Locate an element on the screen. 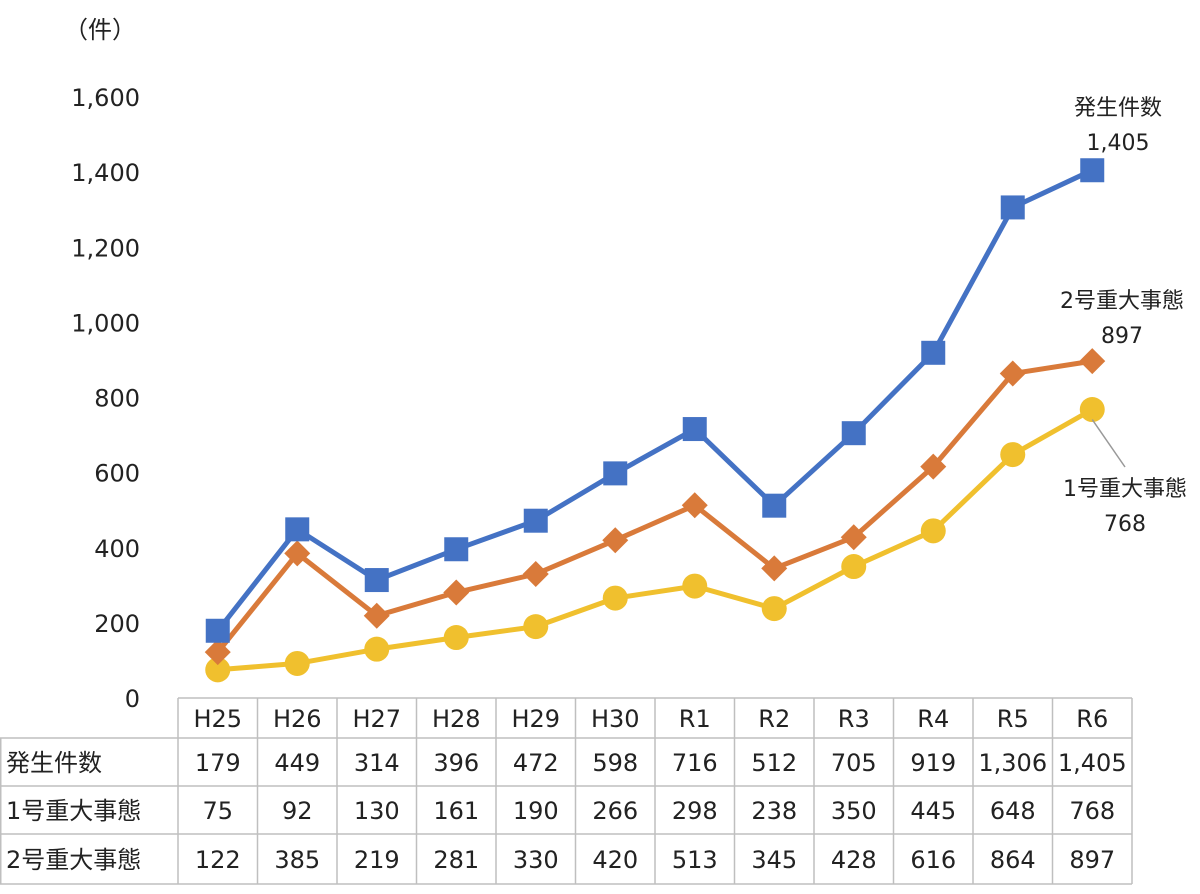 The height and width of the screenshot is (894, 1200). x-category-label: R1 is located at coordinates (695, 719).